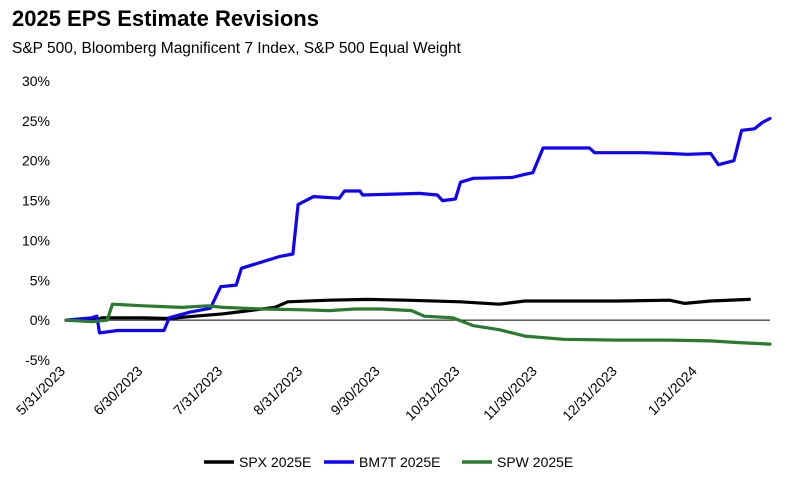 Image resolution: width=800 pixels, height=485 pixels. I want to click on y-tick-label: 30%, so click(36, 81).